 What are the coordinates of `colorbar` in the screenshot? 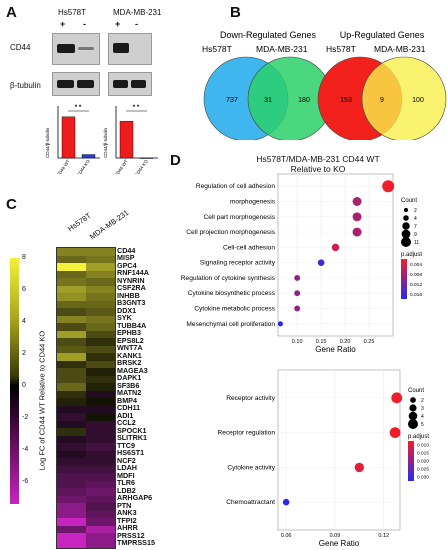 It's located at (14, 381).